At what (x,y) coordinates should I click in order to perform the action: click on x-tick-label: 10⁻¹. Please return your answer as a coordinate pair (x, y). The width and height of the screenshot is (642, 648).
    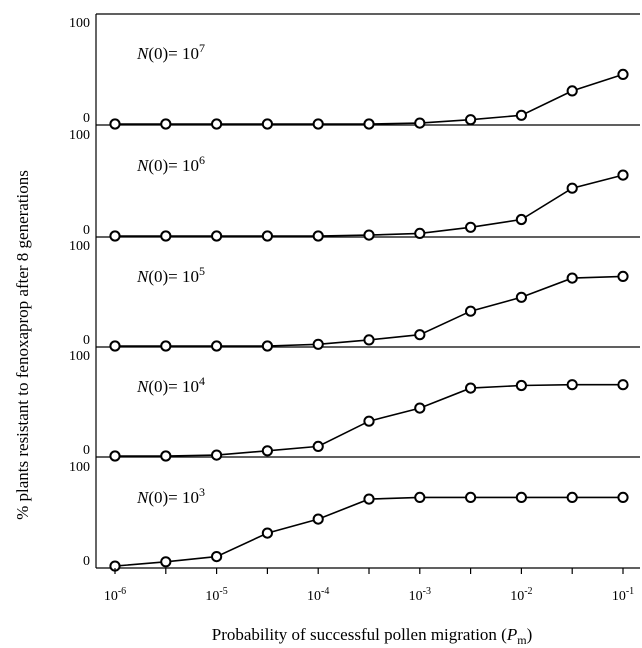
    Looking at the image, I should click on (623, 595).